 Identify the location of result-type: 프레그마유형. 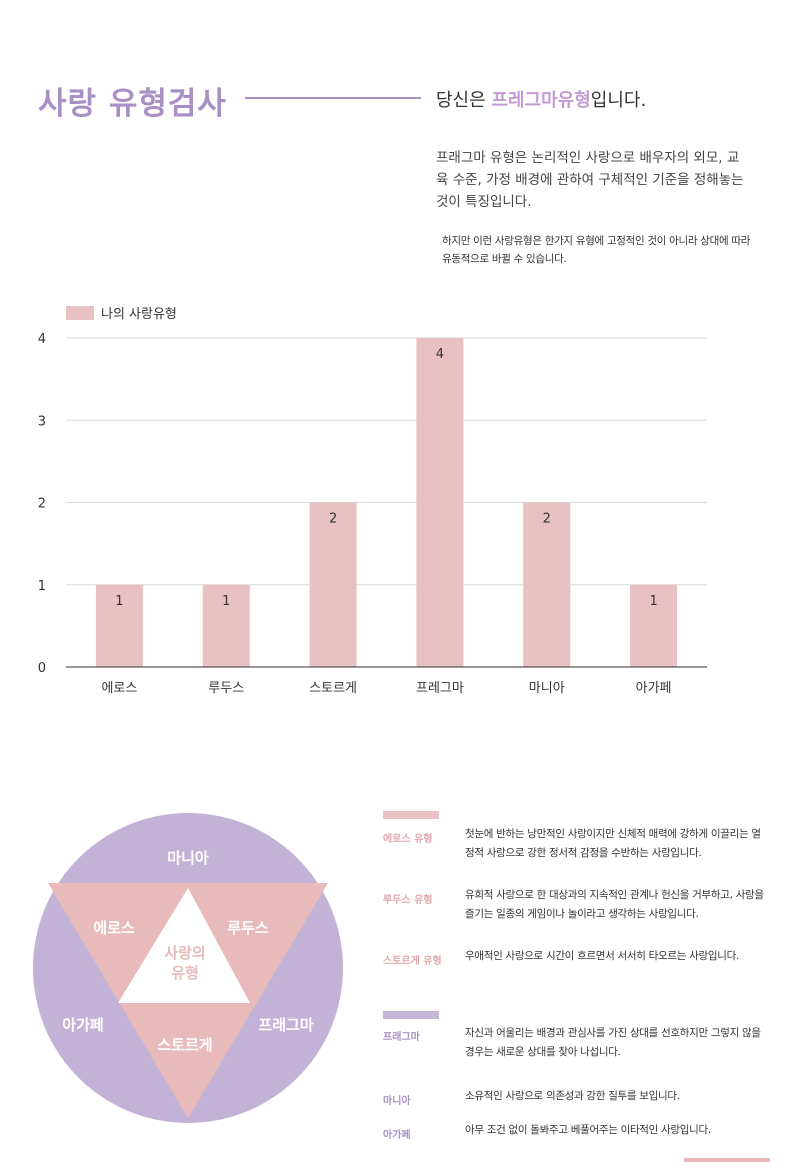
(541, 100).